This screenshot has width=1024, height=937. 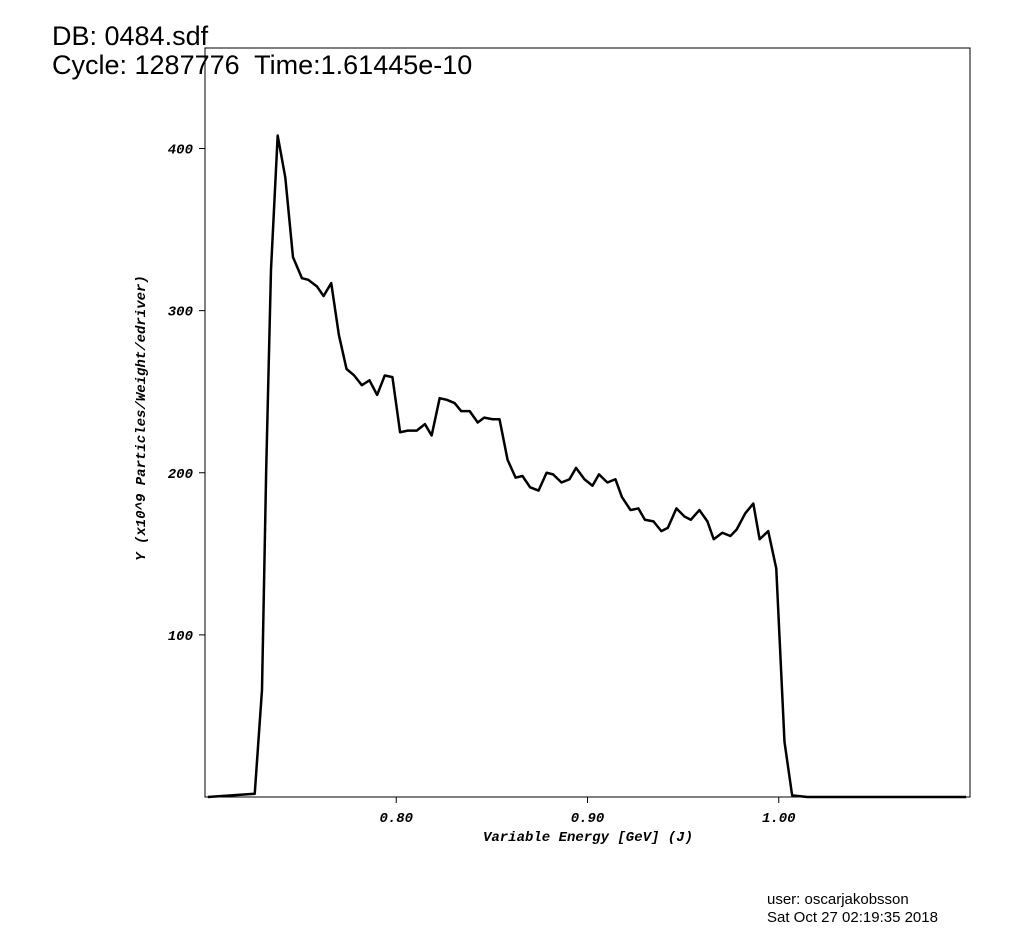 I want to click on x-tick-label: 0.80, so click(x=396, y=819).